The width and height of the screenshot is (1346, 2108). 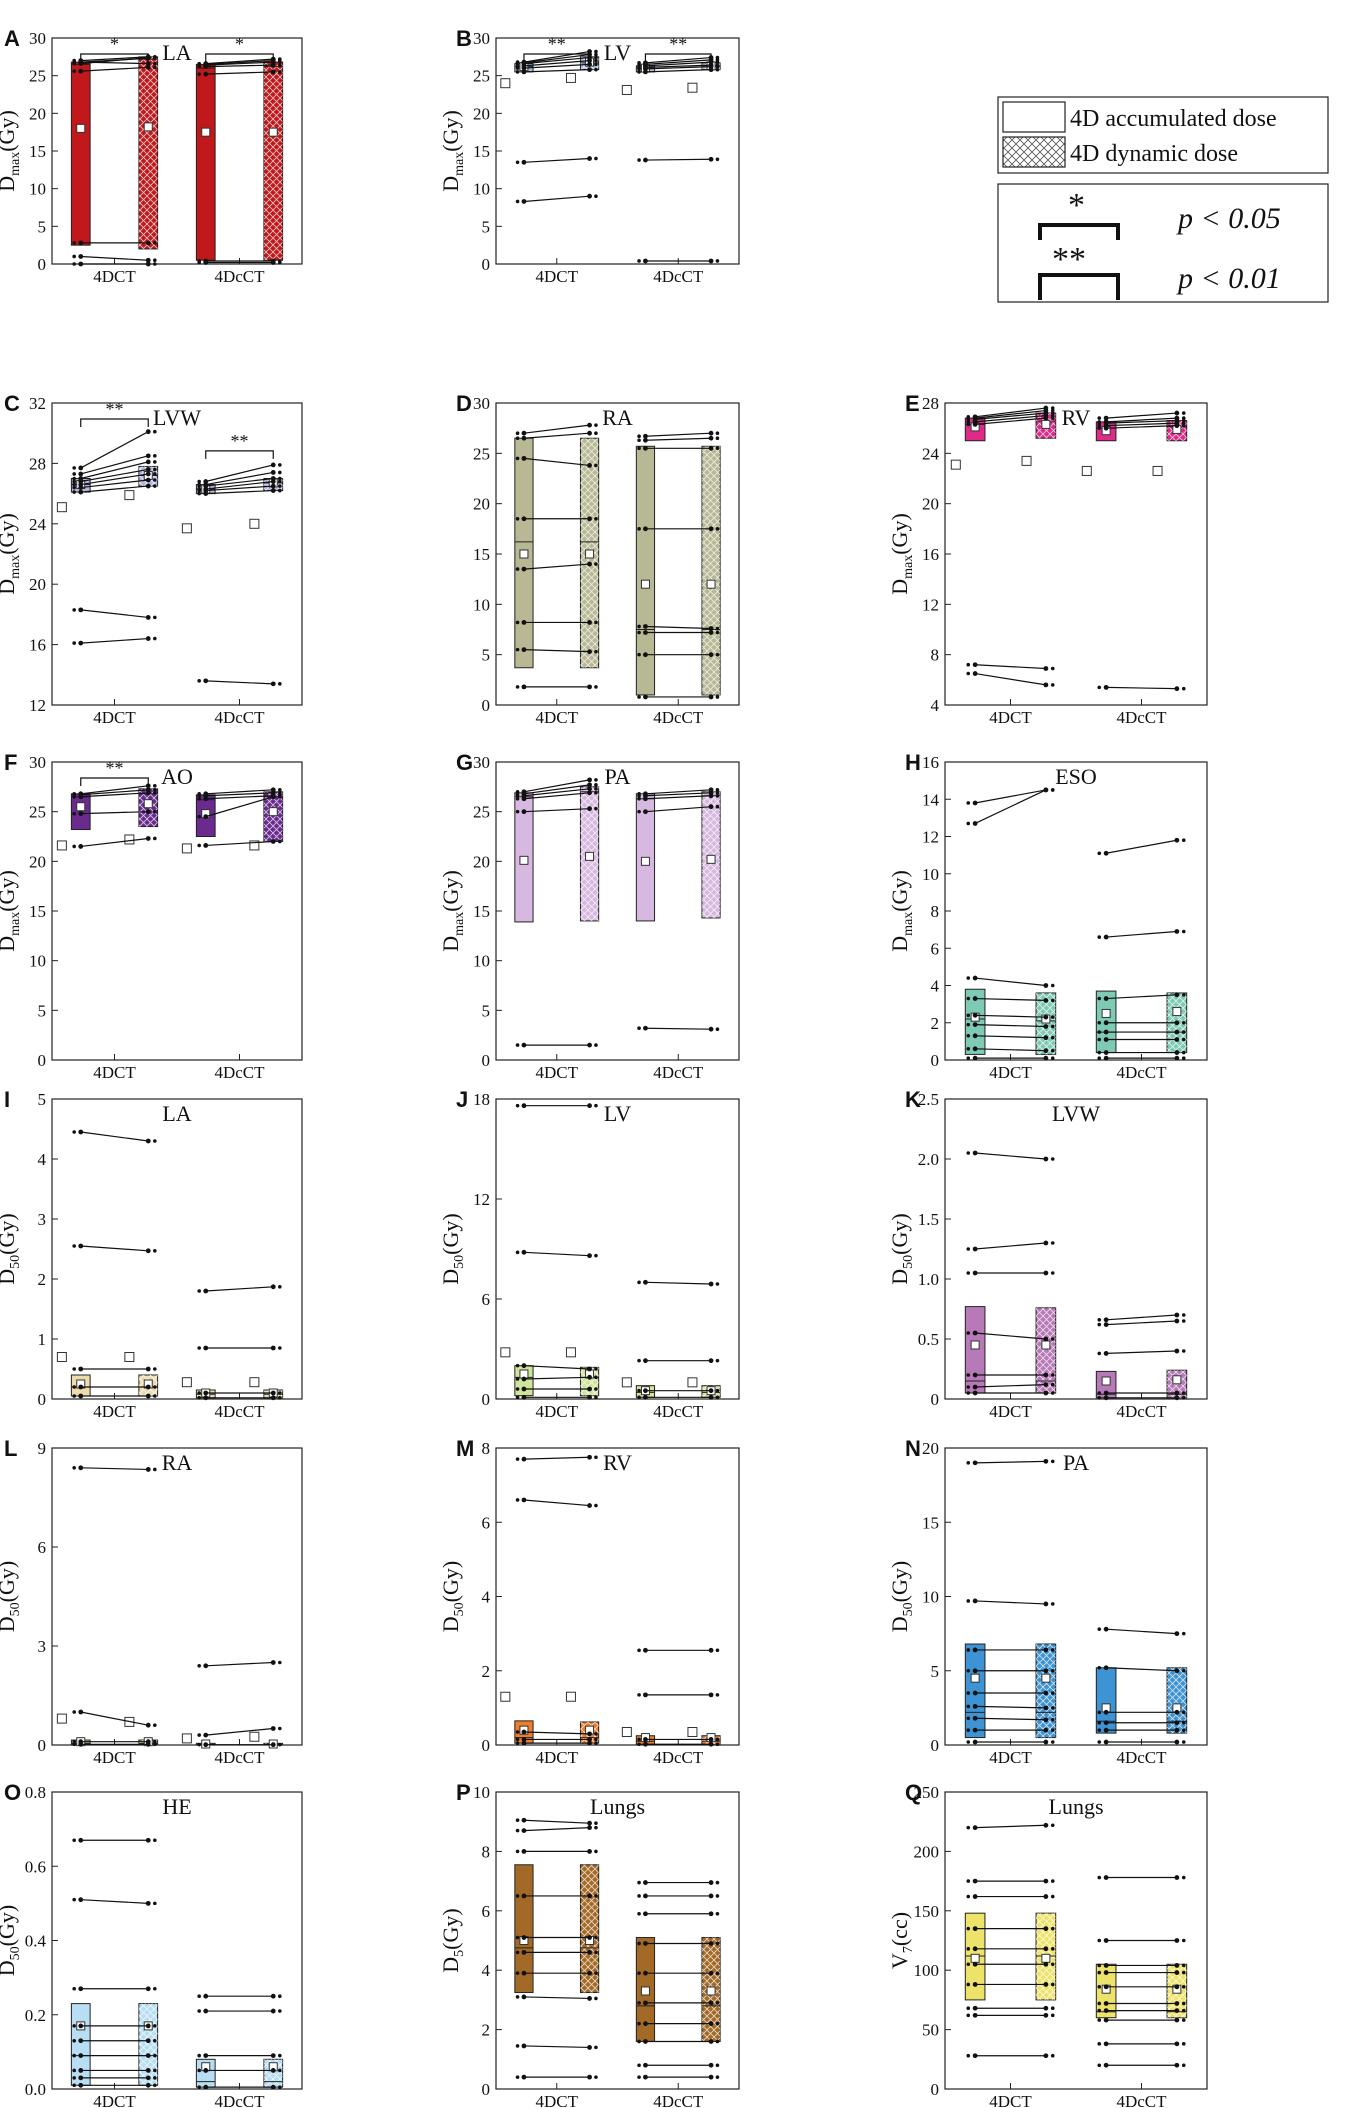 I want to click on y-tick-label: 9, so click(x=42, y=1448).